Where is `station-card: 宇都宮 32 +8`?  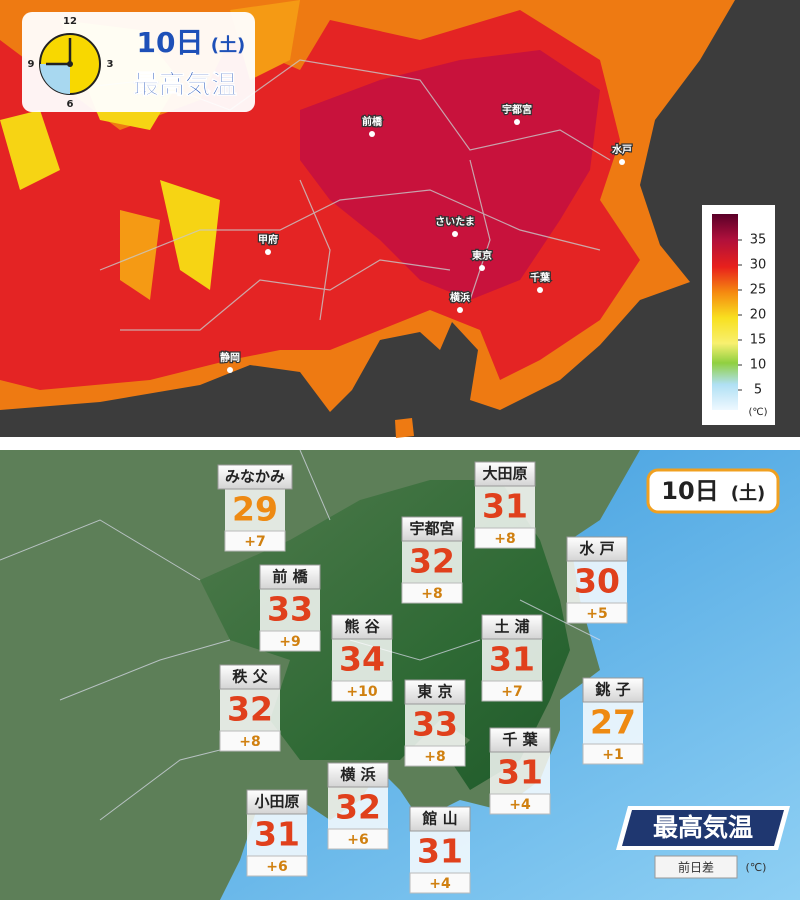
station-card: 宇都宮 32 +8 is located at coordinates (432, 560).